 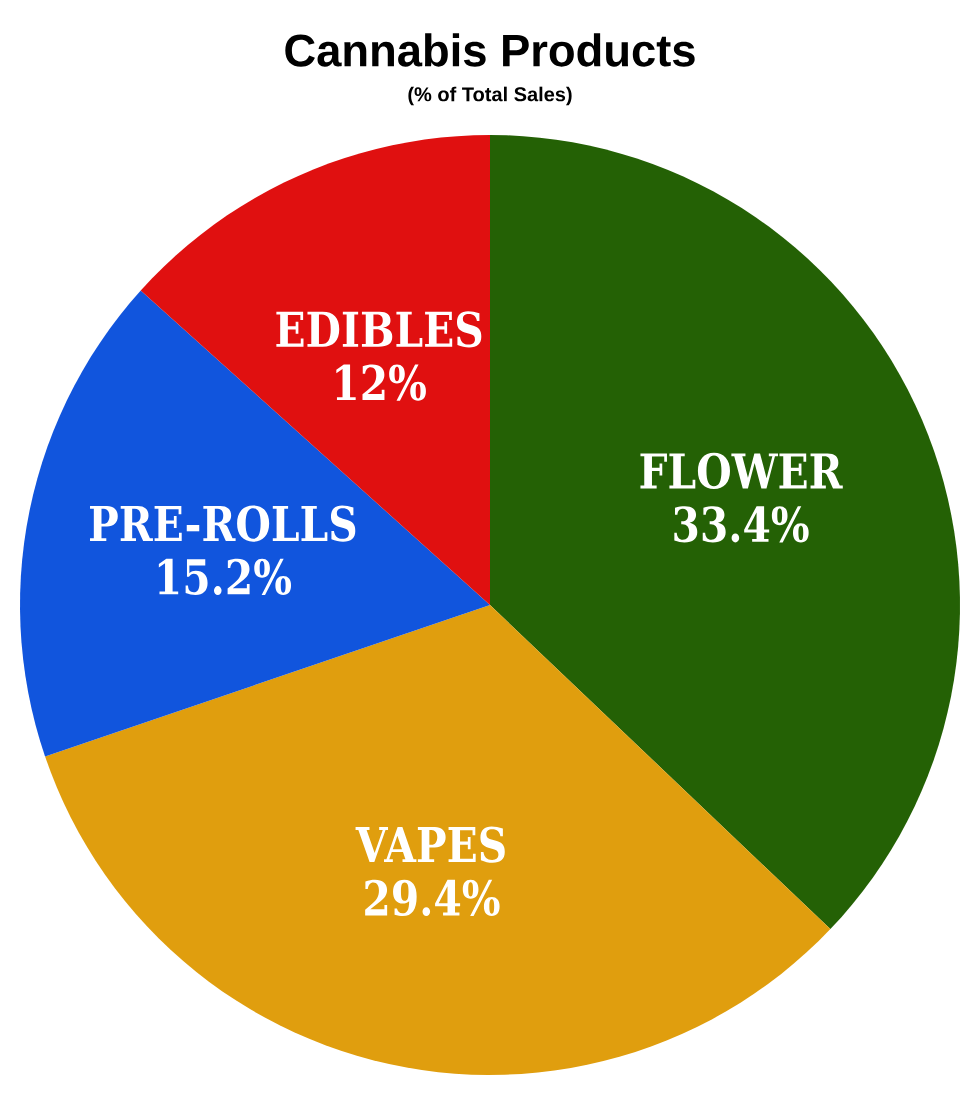 What do you see at coordinates (490, 50) in the screenshot?
I see `chart-title: Cannabis Products` at bounding box center [490, 50].